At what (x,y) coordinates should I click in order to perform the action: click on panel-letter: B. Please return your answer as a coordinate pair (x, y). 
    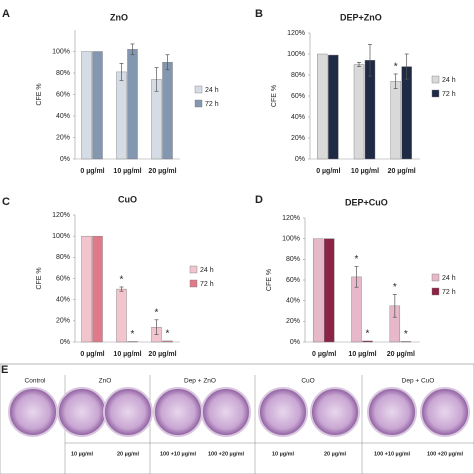
    Looking at the image, I should click on (259, 14).